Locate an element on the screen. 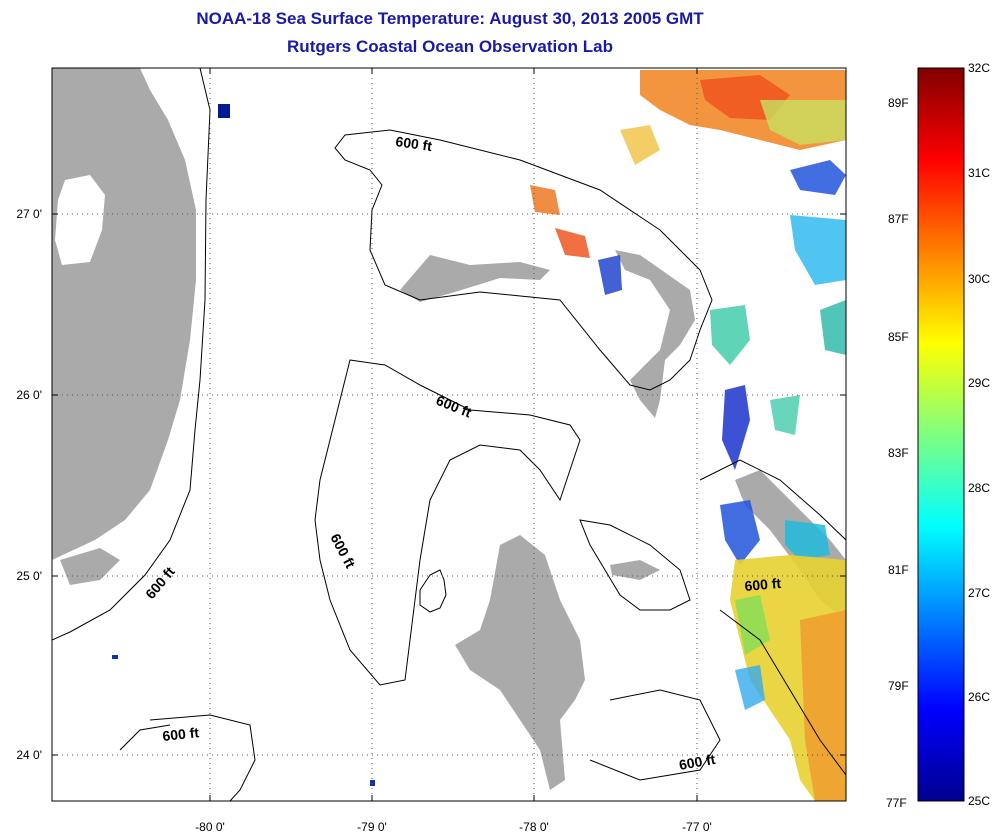 The height and width of the screenshot is (840, 1000). colorbar-c-label: 25C is located at coordinates (979, 801).